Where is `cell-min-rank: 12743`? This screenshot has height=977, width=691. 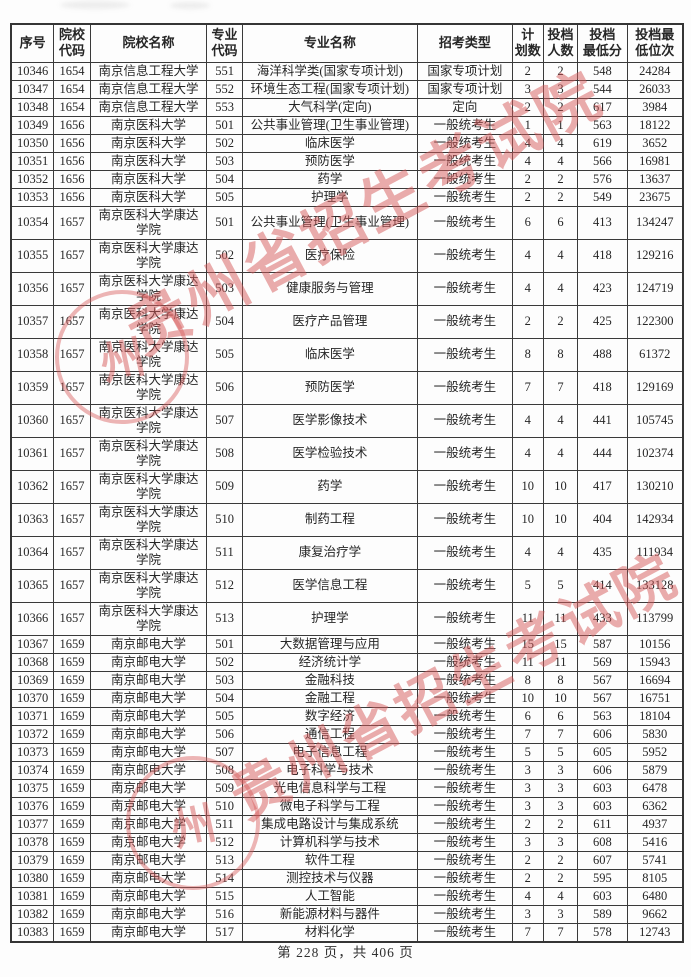 cell-min-rank: 12743 is located at coordinates (655, 932).